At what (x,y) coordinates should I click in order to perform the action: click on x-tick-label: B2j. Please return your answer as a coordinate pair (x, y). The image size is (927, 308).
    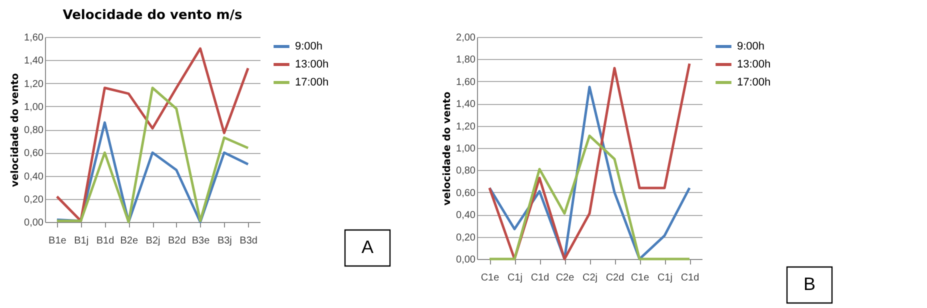
    Looking at the image, I should click on (153, 241).